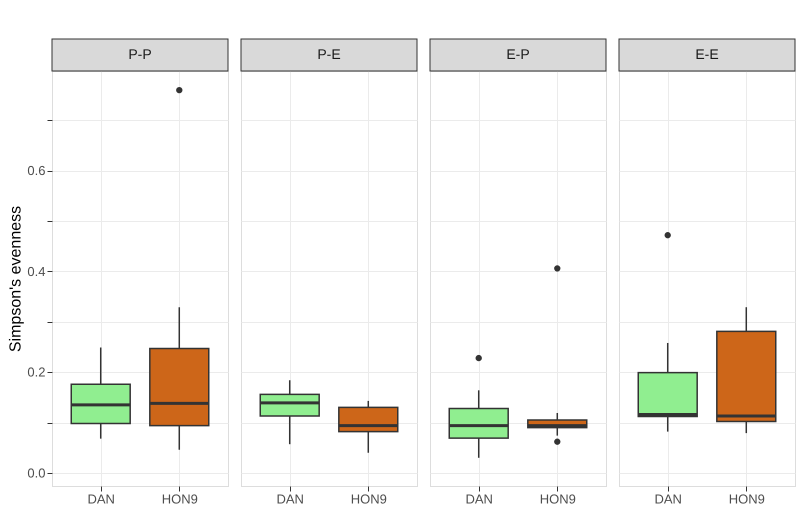 This screenshot has height=506, width=803. I want to click on chart-title: P-E, so click(329, 54).